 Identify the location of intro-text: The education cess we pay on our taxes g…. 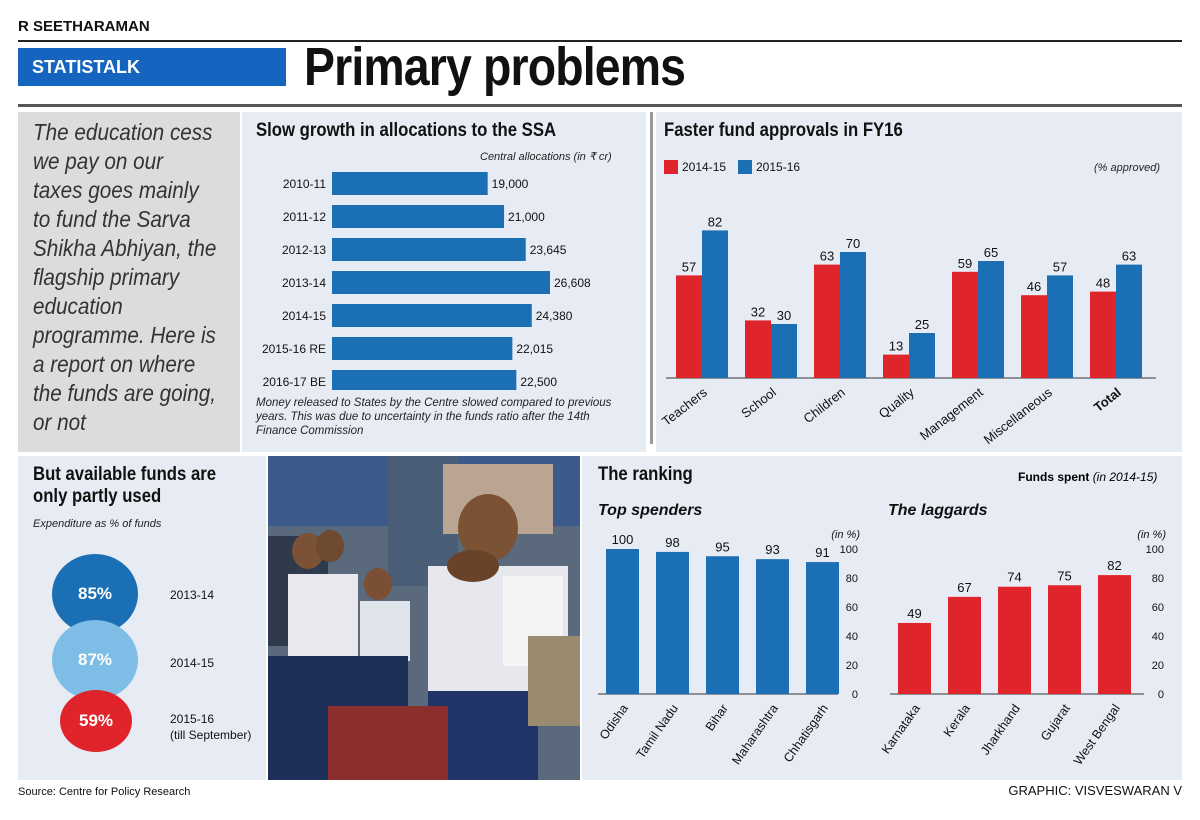
(125, 277).